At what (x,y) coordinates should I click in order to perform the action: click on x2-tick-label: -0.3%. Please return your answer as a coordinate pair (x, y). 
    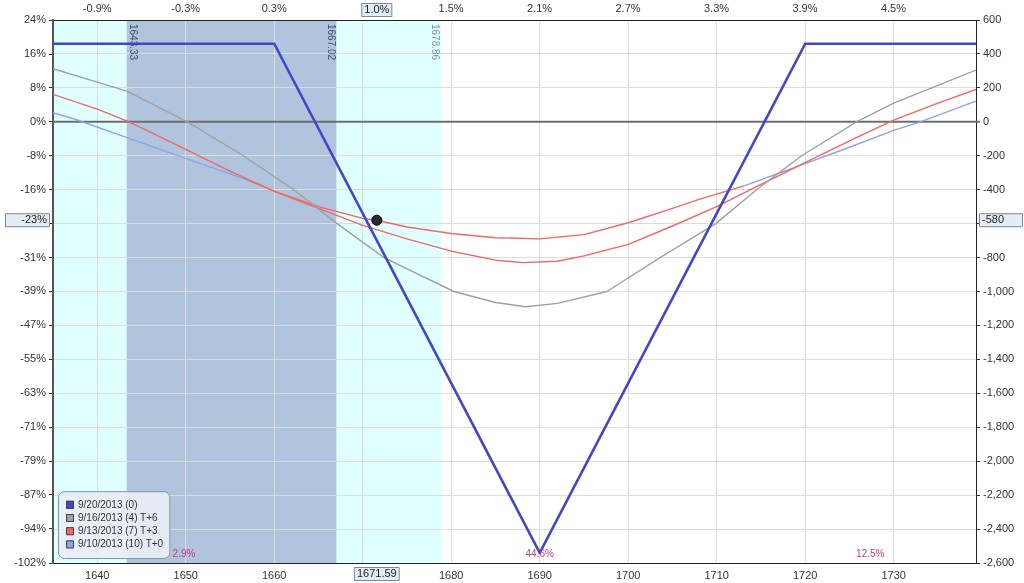
    Looking at the image, I should click on (186, 8).